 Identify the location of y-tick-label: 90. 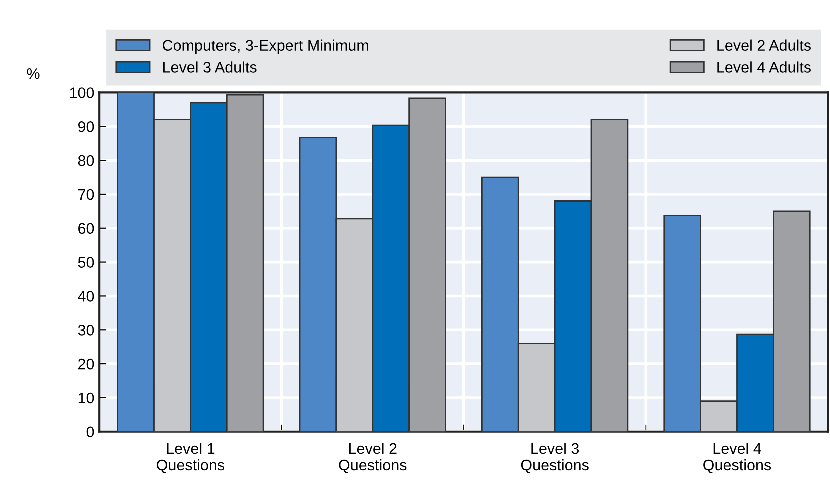
(86, 127).